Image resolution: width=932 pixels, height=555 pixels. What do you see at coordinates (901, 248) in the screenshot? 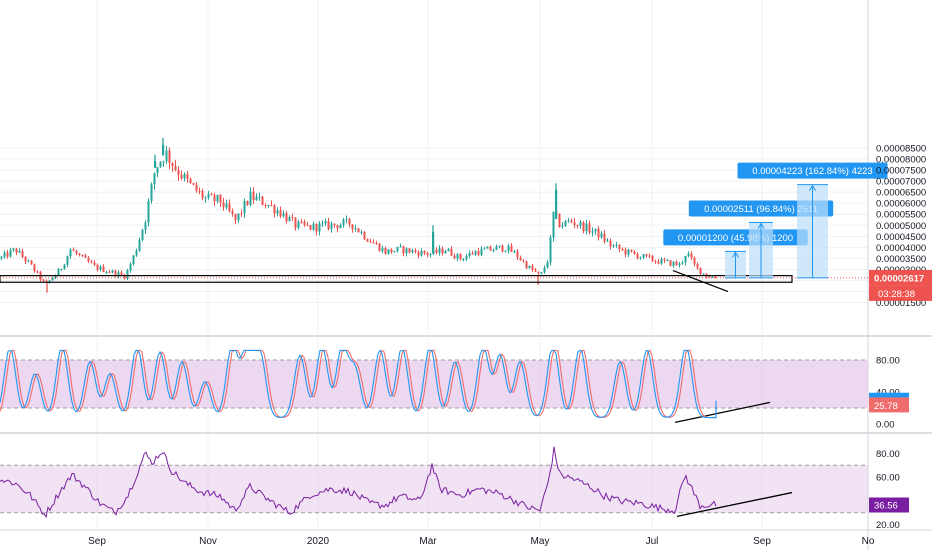
I see `price-tick-label: 0.00004000` at bounding box center [901, 248].